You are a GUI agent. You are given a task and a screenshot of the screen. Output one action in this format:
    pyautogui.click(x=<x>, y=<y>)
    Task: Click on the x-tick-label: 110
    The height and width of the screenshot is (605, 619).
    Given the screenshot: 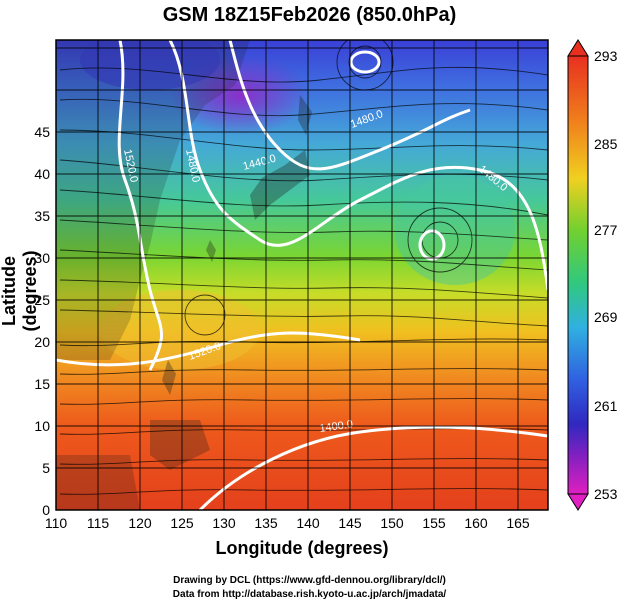 What is the action you would take?
    pyautogui.click(x=56, y=523)
    